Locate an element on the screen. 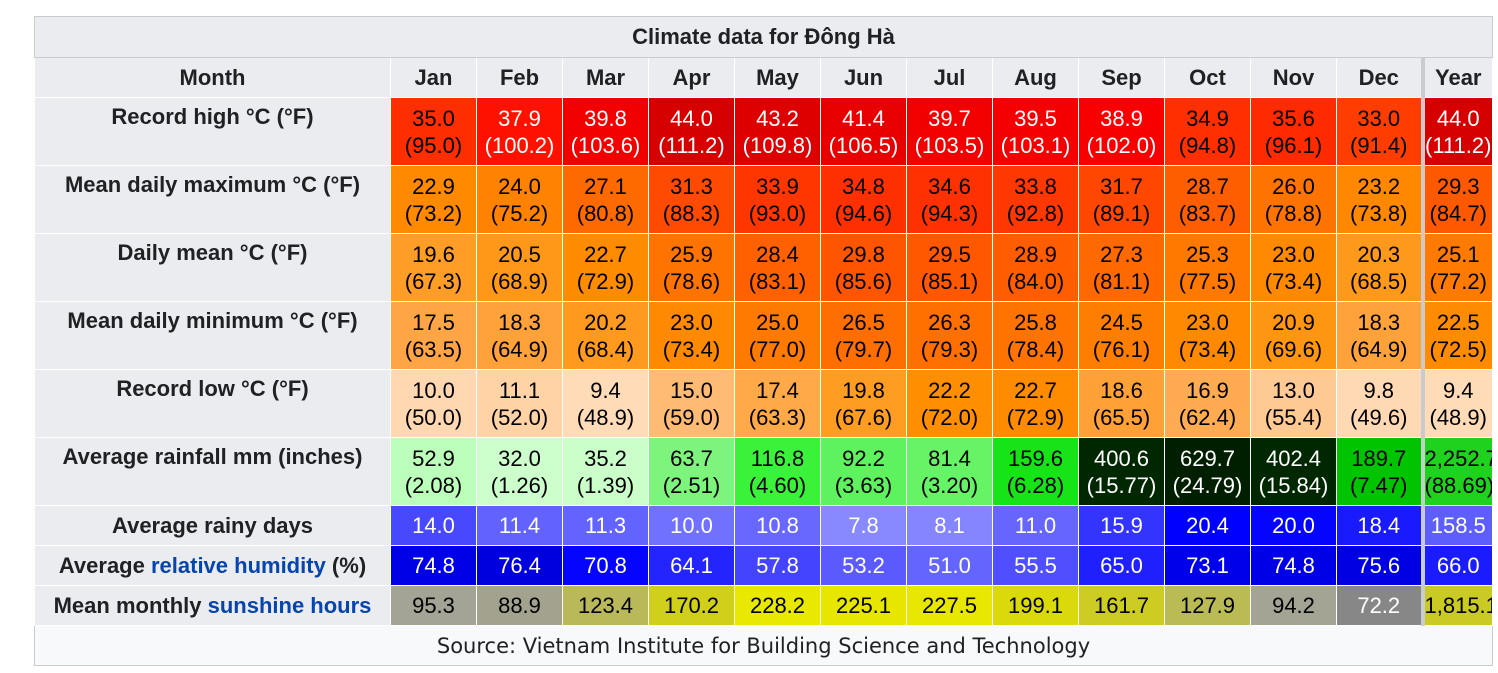  data-cell: 199.1 is located at coordinates (1035, 605).